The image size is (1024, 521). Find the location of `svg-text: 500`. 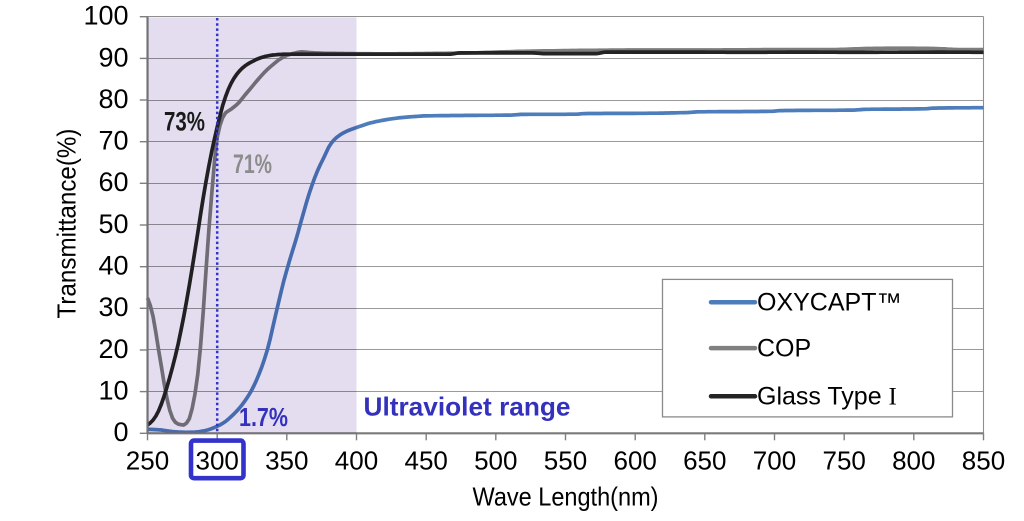

svg-text: 500 is located at coordinates (495, 461).